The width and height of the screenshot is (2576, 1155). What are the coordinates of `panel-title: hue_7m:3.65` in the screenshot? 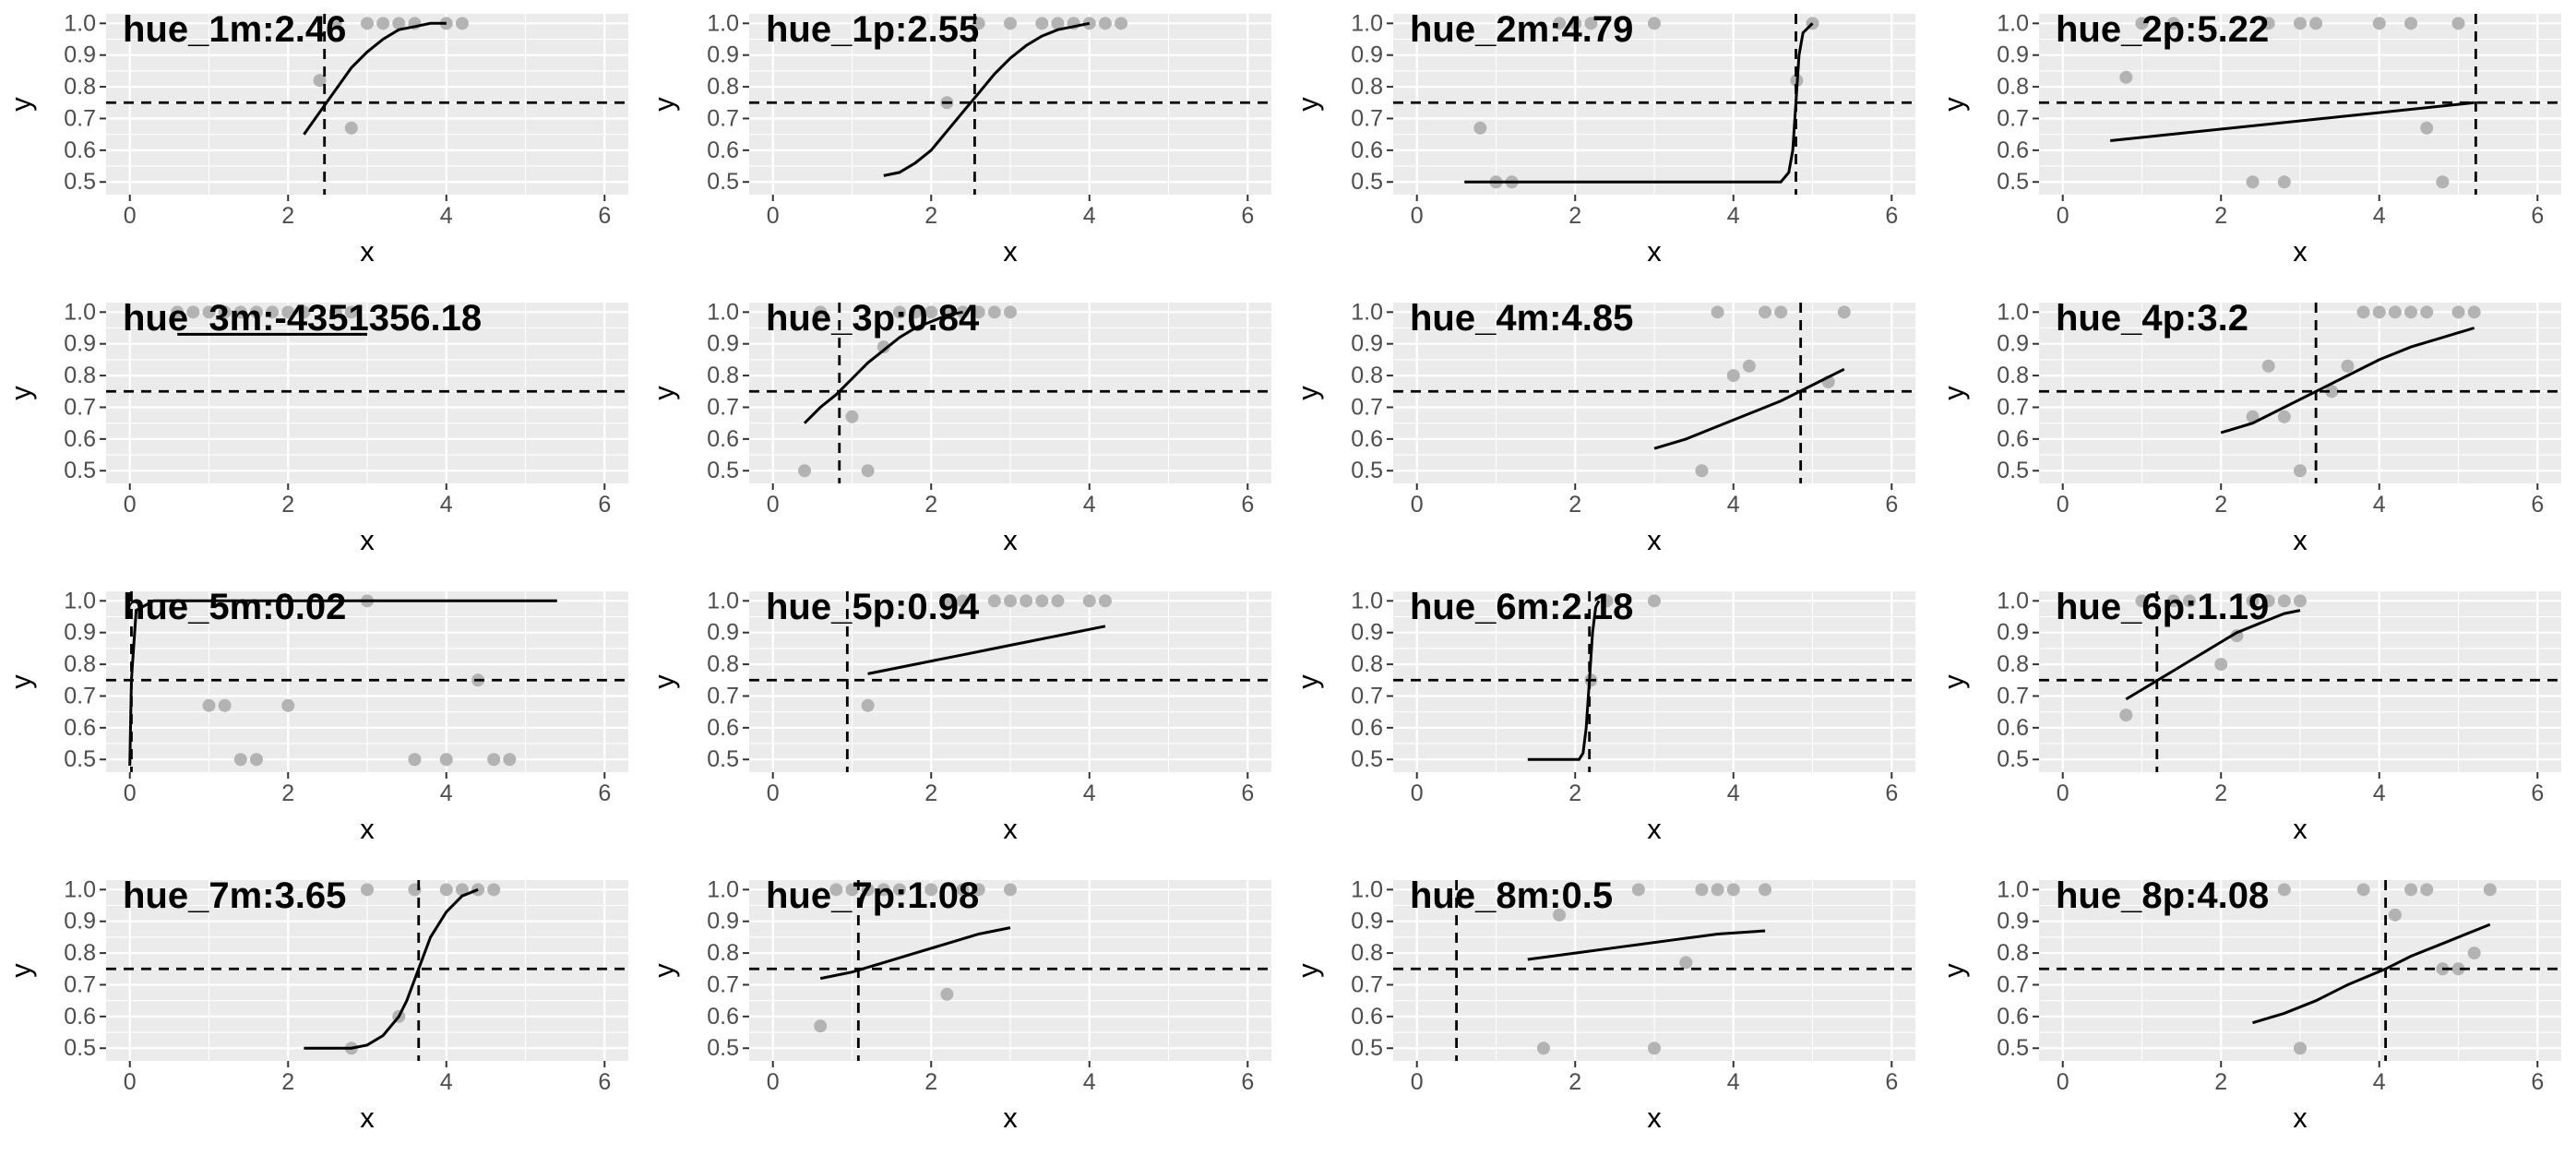 It's located at (235, 895).